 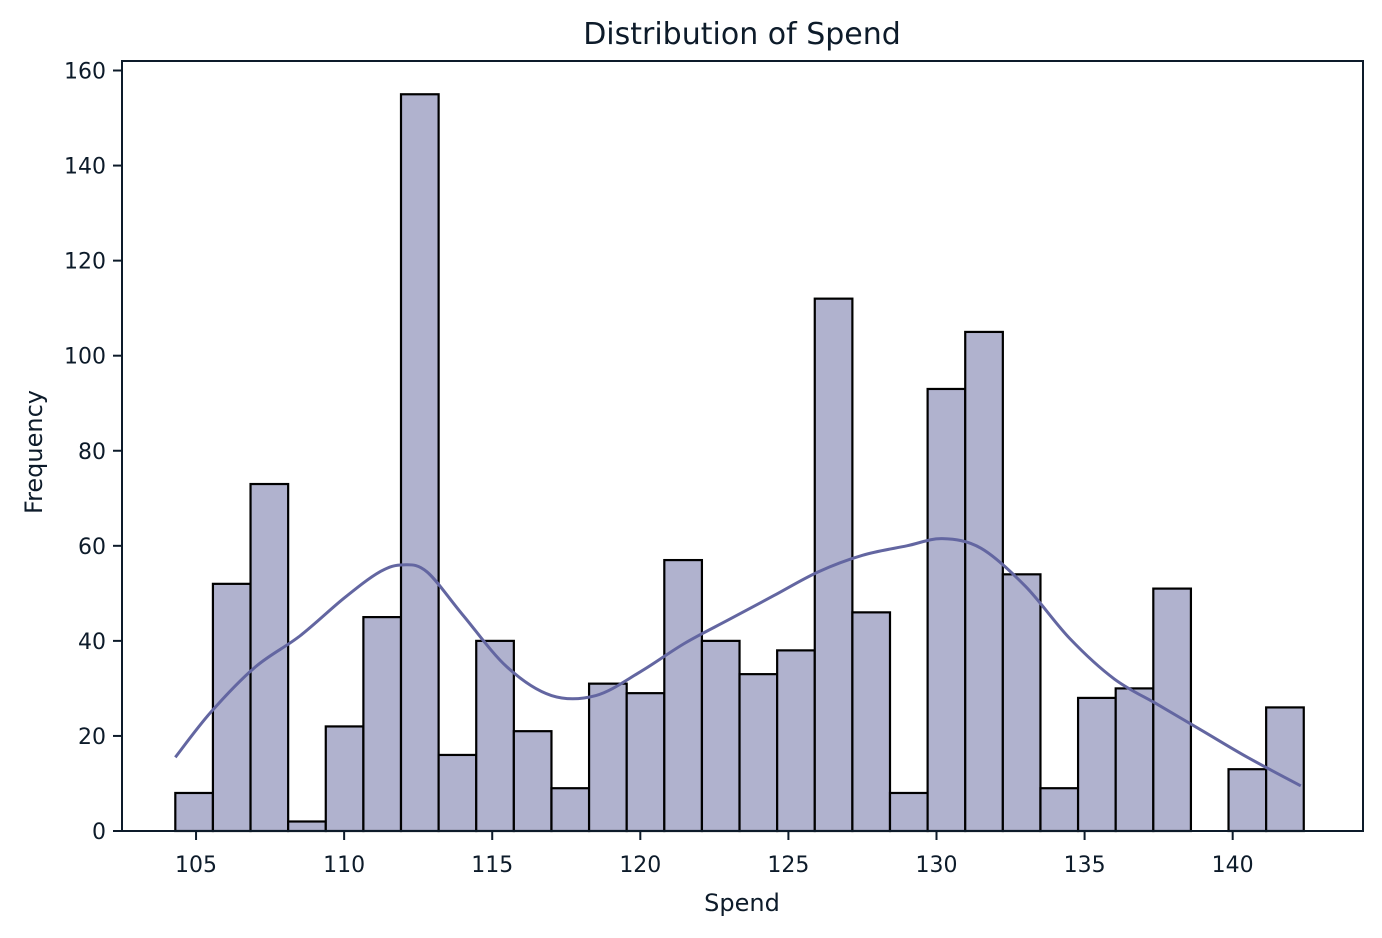 What do you see at coordinates (85, 357) in the screenshot?
I see `y-tick-label: 100` at bounding box center [85, 357].